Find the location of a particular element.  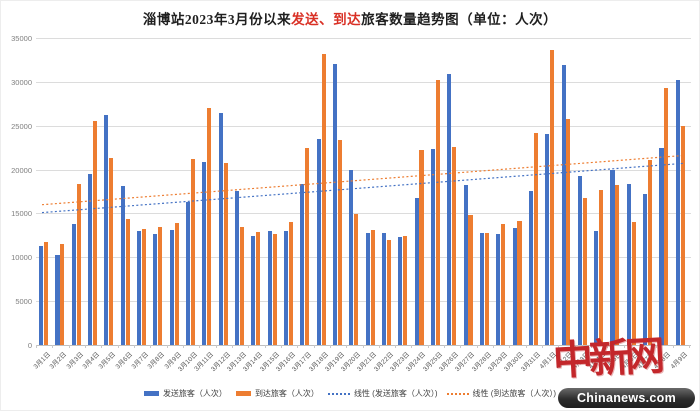

legend-item-1: 到达旅客（人次） is located at coordinates (277, 393).